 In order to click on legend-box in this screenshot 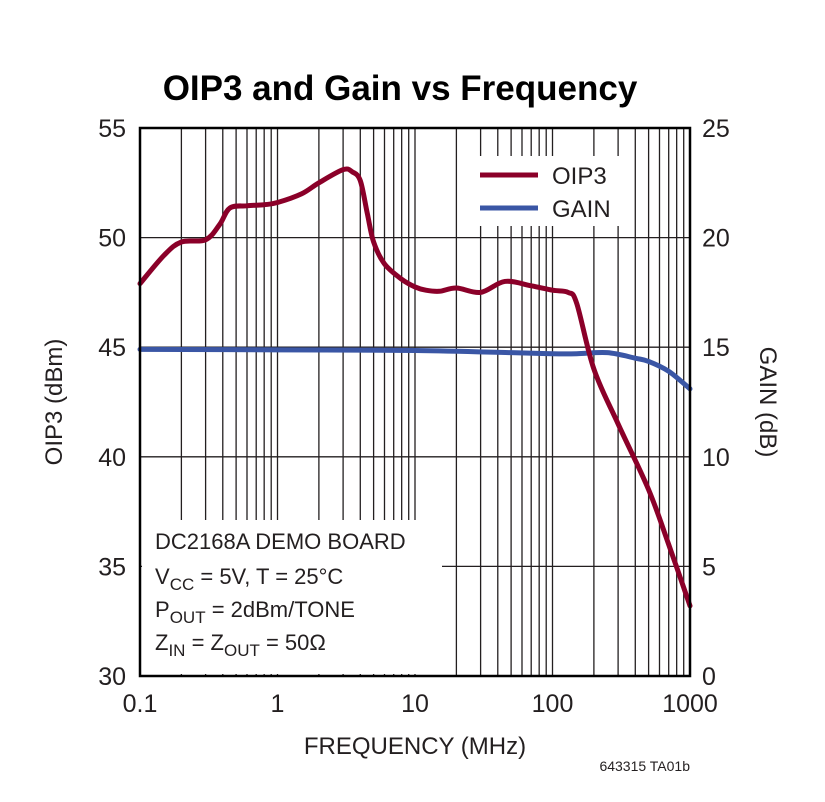, I will do `click(547, 191)`.